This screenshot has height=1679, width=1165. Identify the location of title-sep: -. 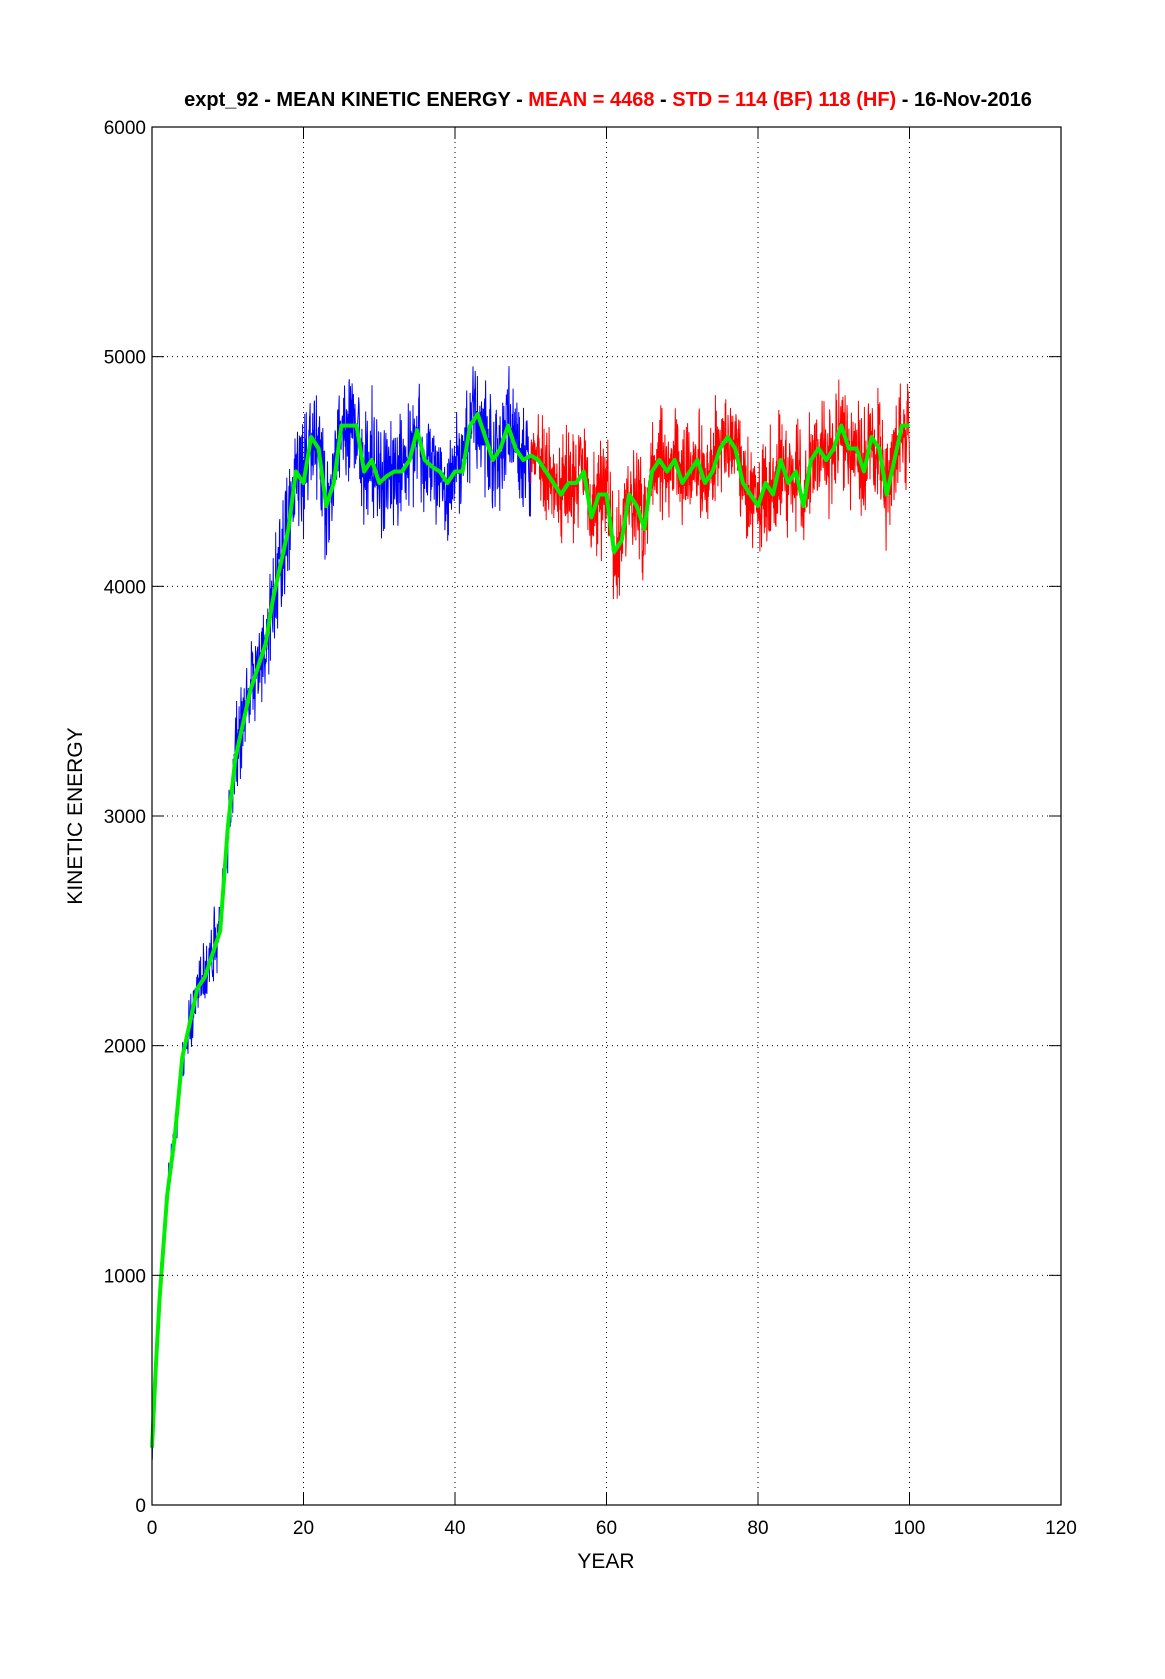
(663, 100).